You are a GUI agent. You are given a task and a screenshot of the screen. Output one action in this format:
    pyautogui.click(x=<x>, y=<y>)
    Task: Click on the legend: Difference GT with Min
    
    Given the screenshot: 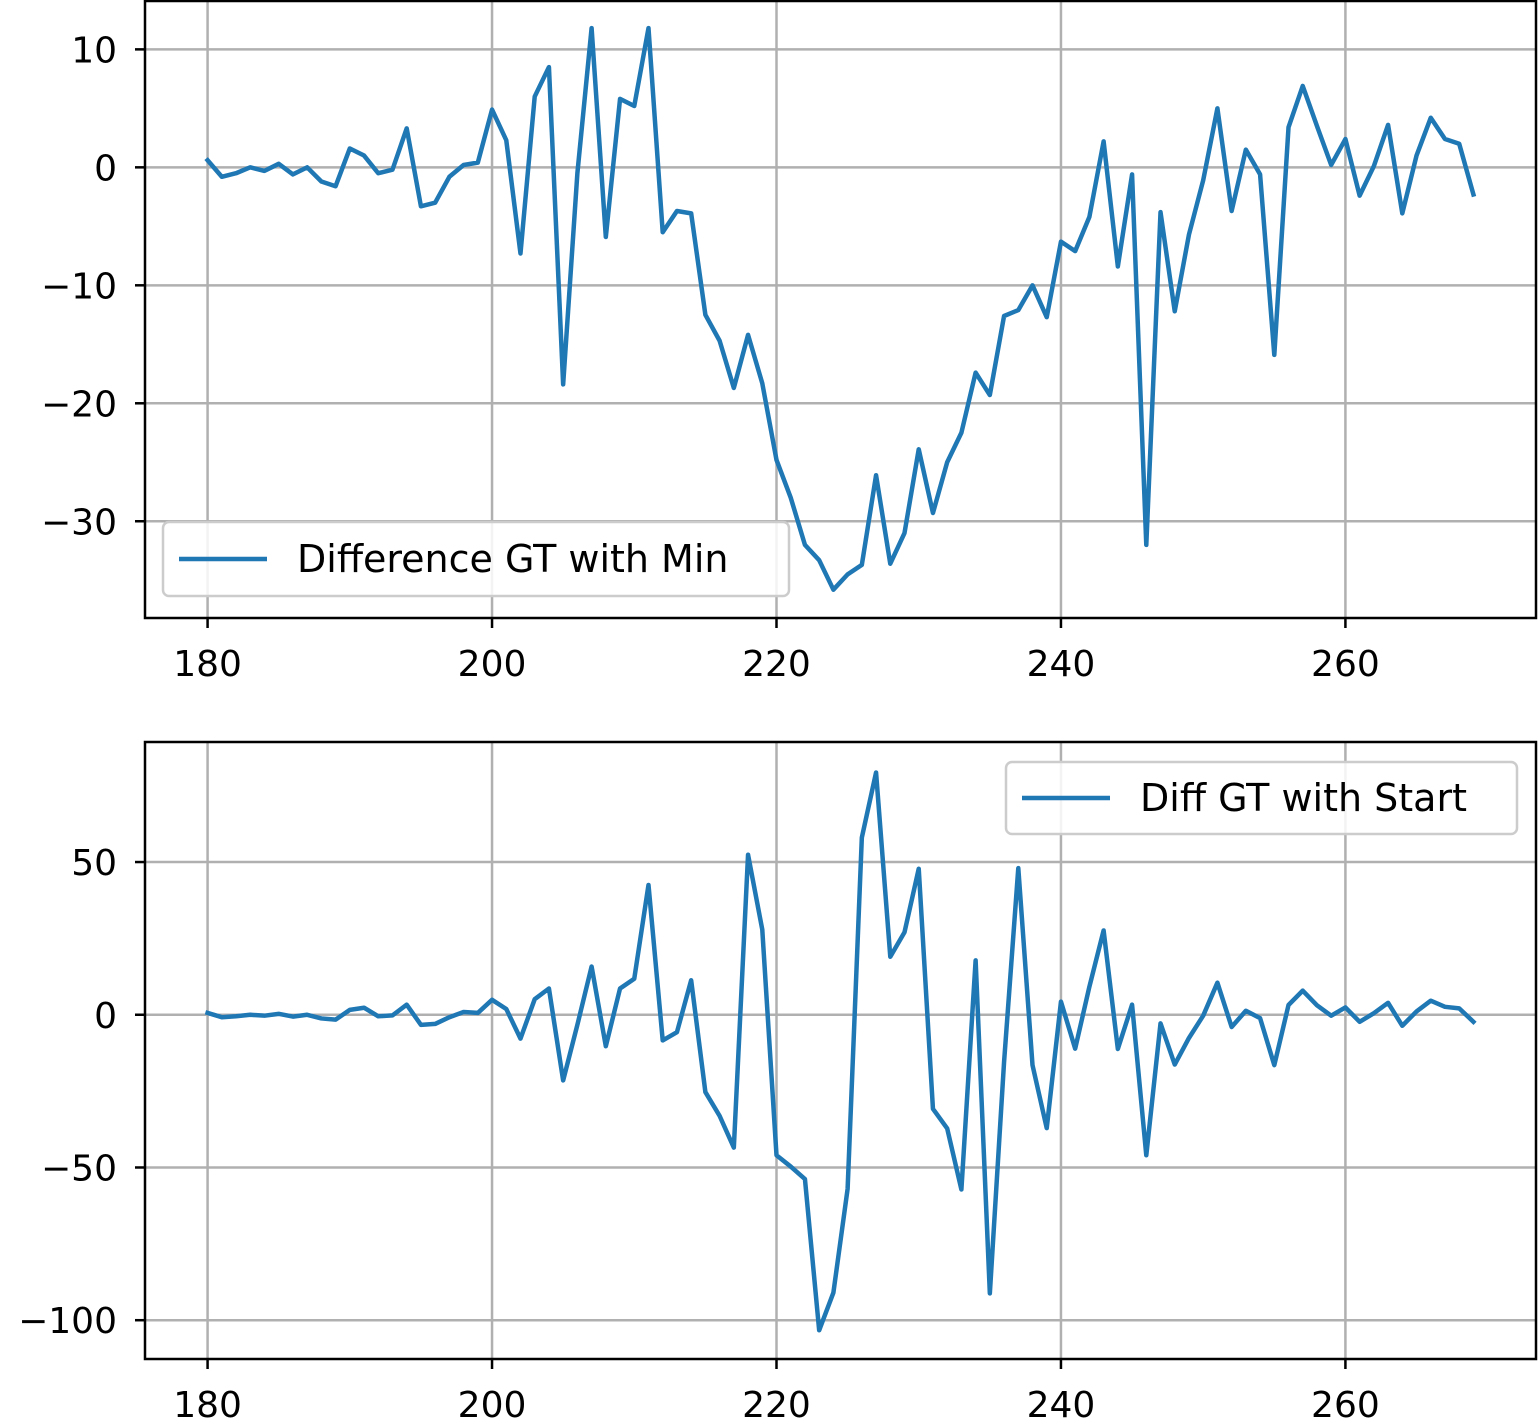 What is the action you would take?
    pyautogui.click(x=476, y=559)
    